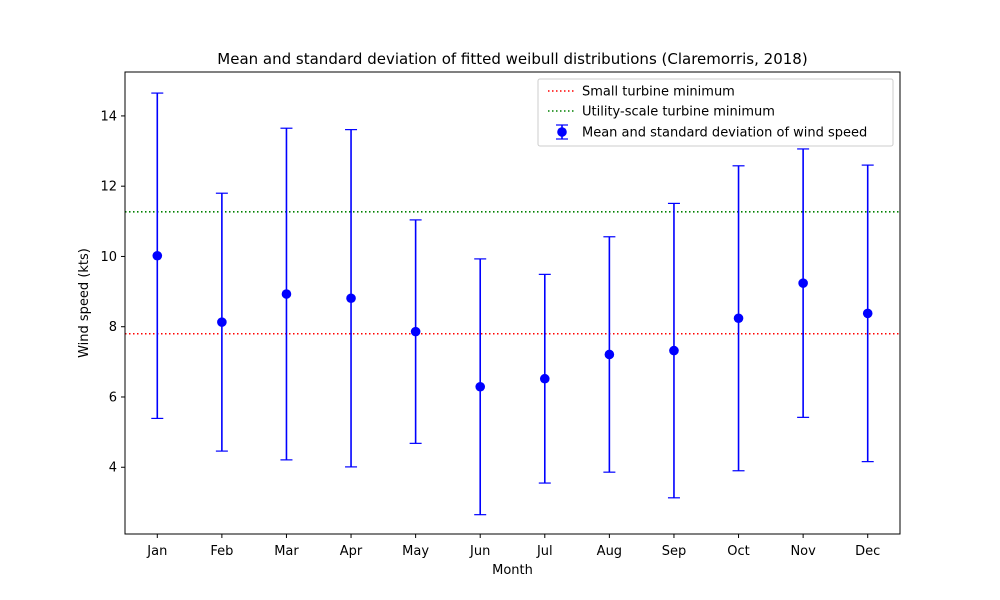  I want to click on y-tick-label: 6, so click(113, 397).